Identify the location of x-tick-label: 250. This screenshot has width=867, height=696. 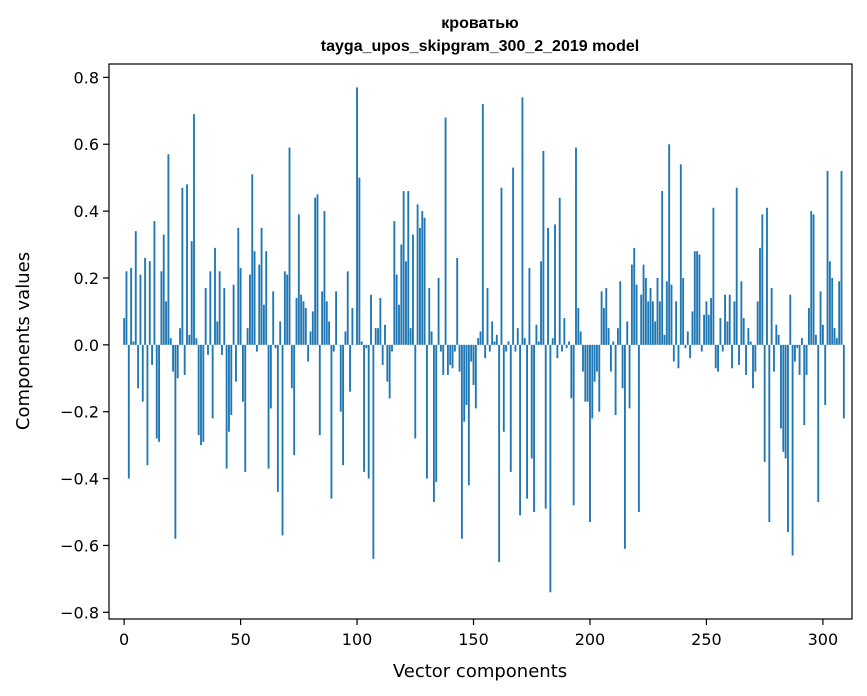
(706, 639).